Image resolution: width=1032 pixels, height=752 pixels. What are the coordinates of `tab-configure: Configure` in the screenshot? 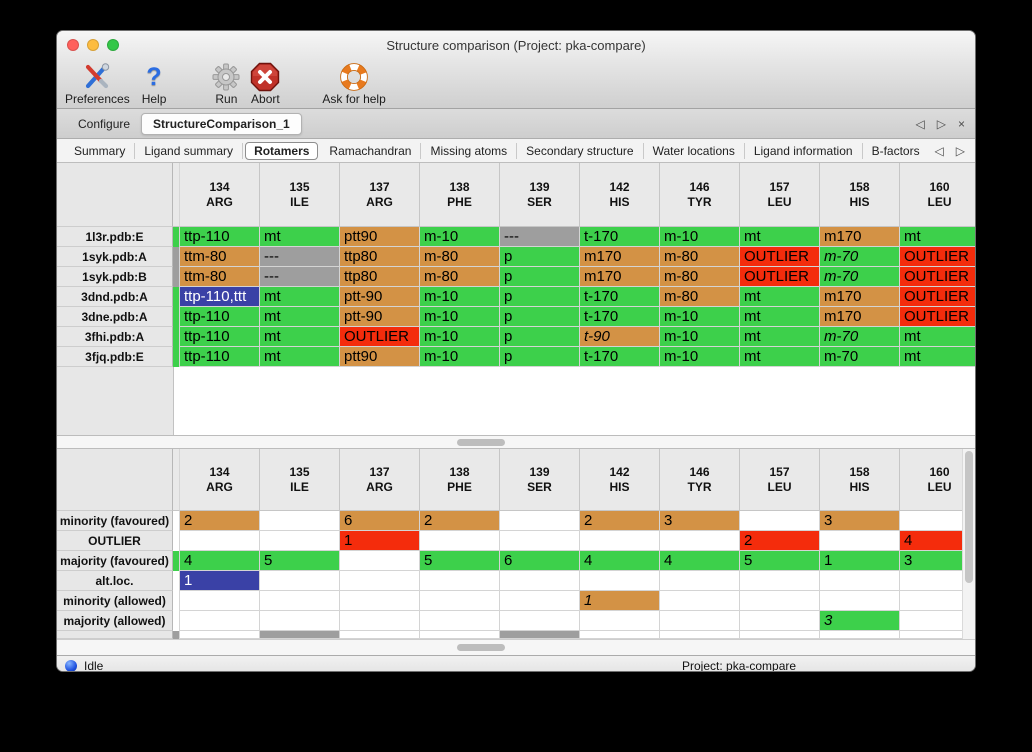 It's located at (104, 123).